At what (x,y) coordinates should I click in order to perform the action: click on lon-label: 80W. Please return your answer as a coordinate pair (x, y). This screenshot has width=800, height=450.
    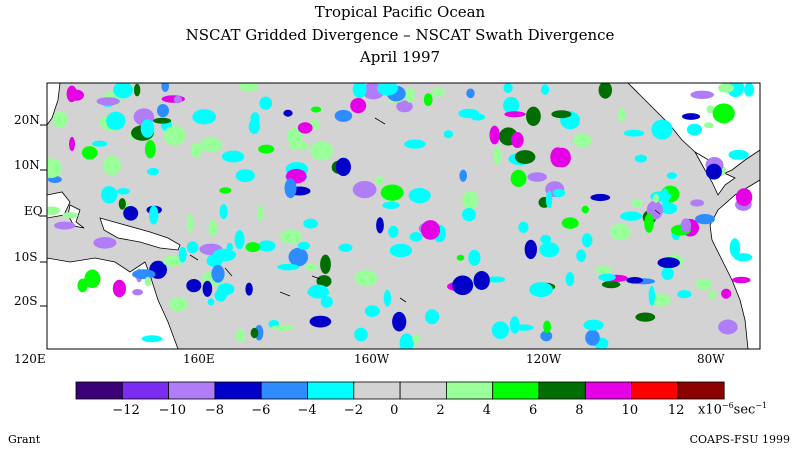
    Looking at the image, I should click on (711, 359).